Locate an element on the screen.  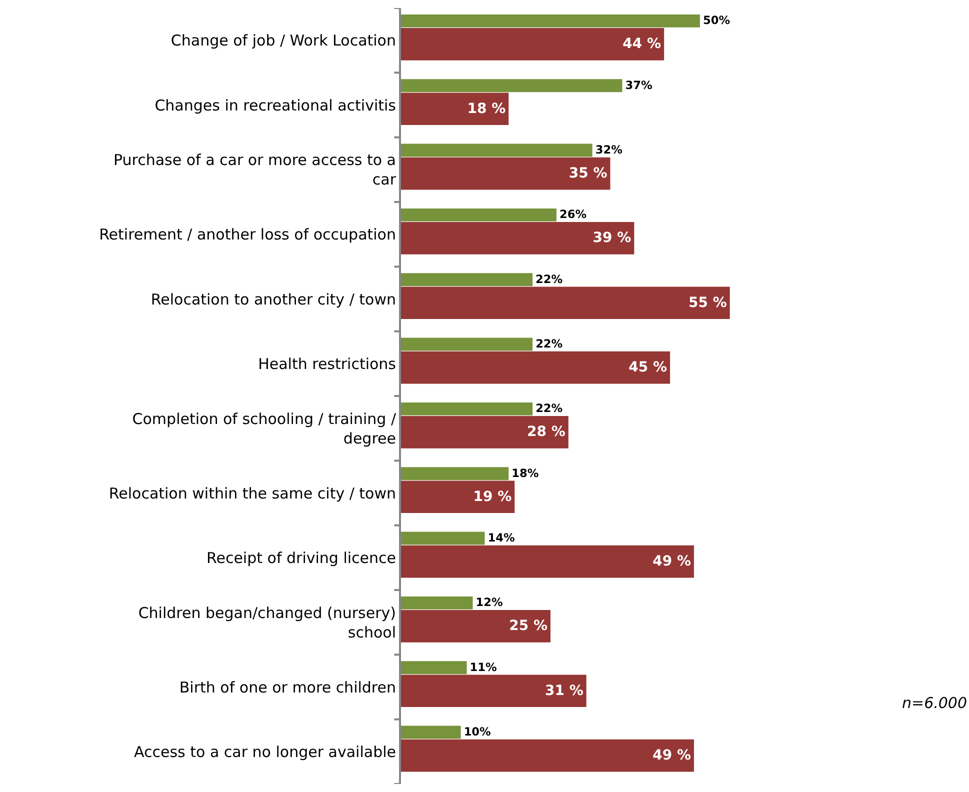
y-tick-label: Access to a car no longer available is located at coordinates (265, 751).